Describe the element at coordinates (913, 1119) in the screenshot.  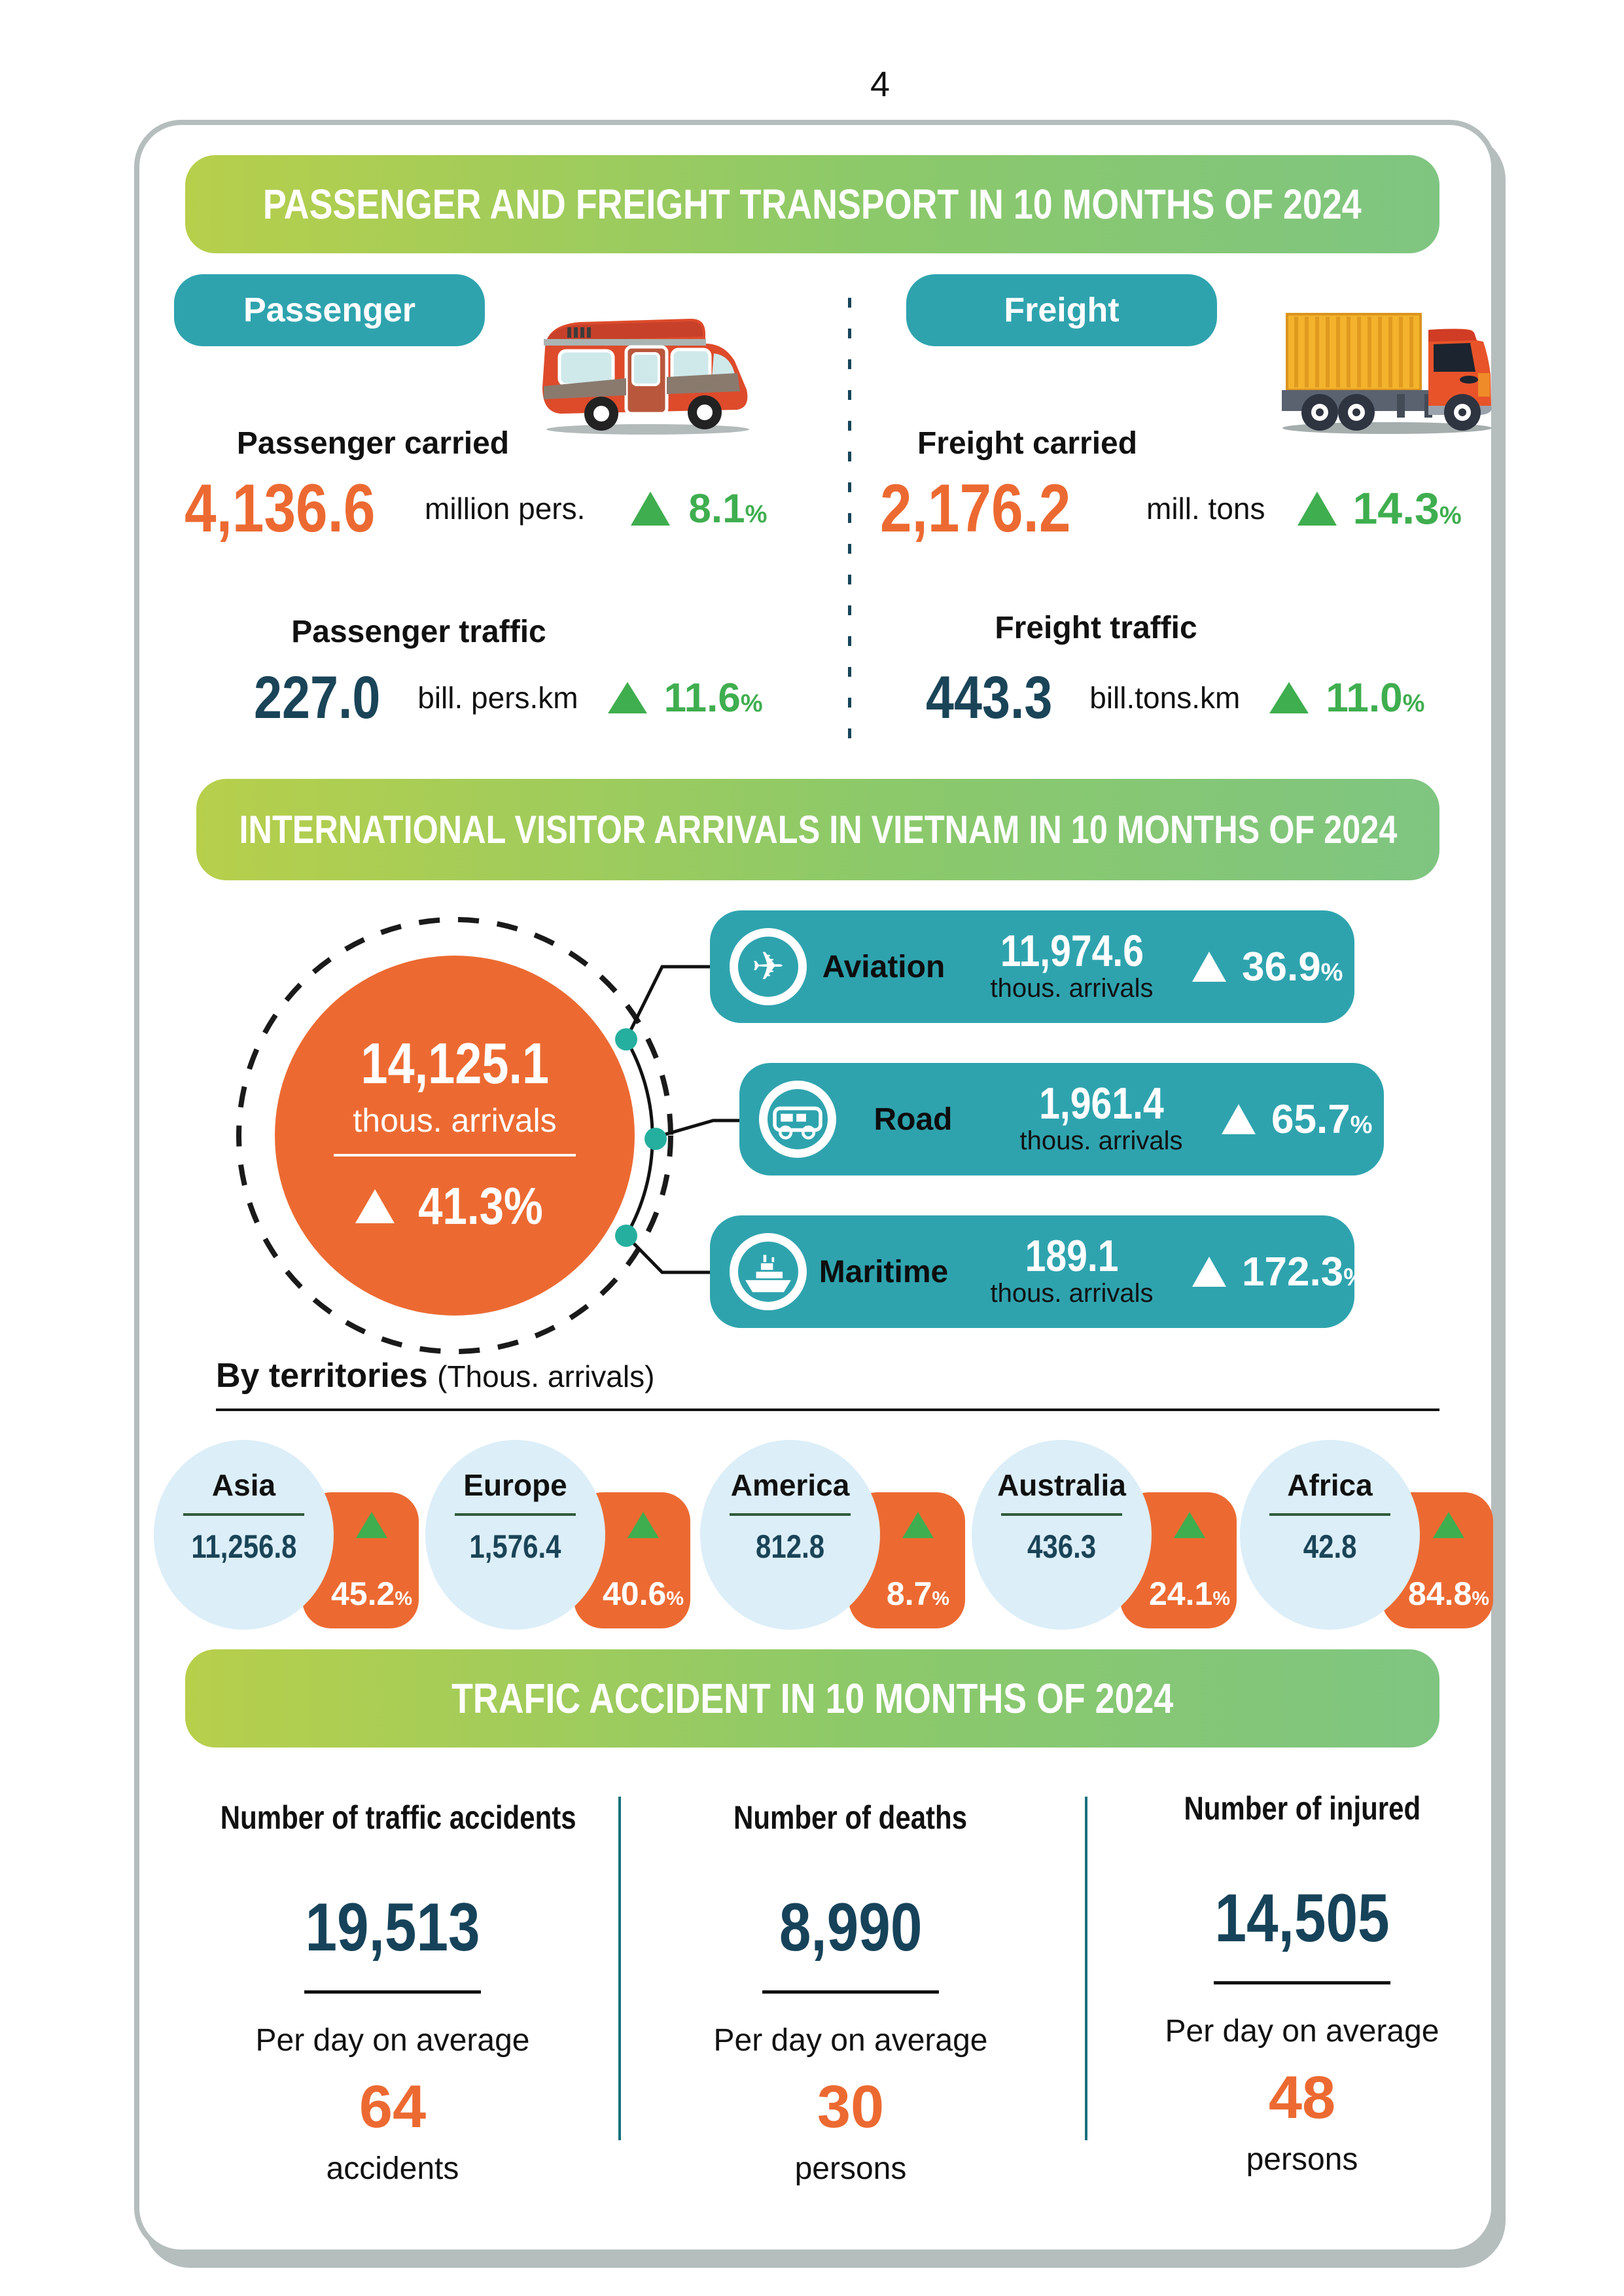
I see `road-label: Road` at that location.